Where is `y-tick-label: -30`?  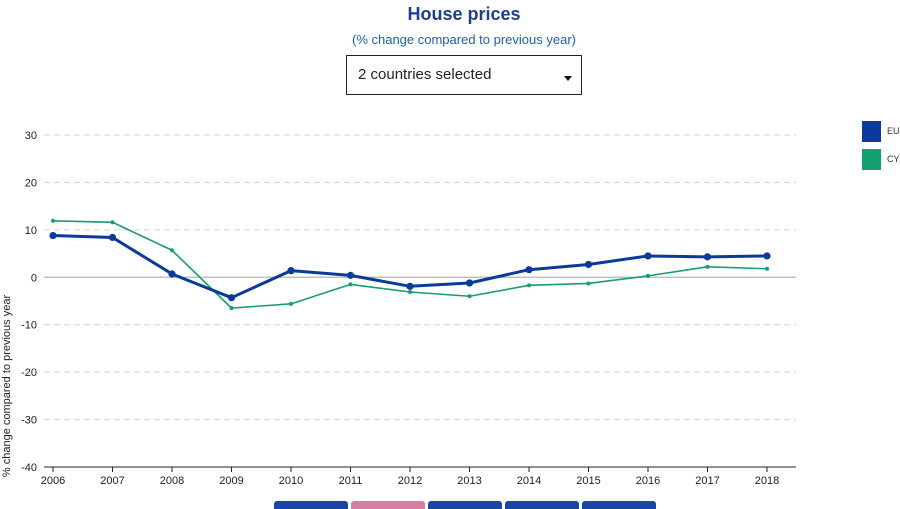
y-tick-label: -30 is located at coordinates (29, 421).